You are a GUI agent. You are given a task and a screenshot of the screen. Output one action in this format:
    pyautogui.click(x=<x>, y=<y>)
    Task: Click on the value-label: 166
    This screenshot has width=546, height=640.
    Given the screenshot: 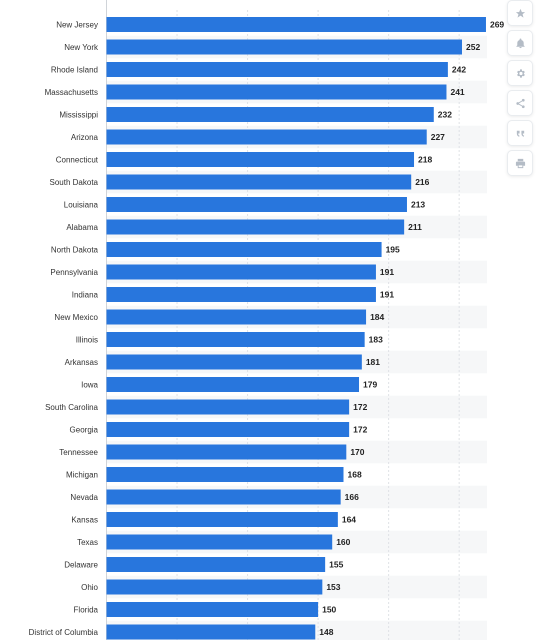 What is the action you would take?
    pyautogui.click(x=352, y=497)
    